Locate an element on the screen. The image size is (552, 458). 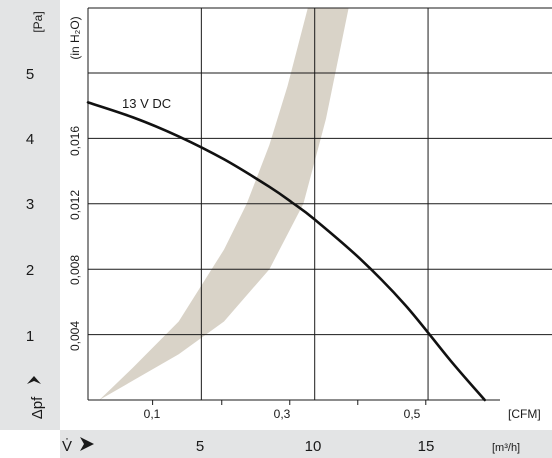
y-tick-label-inh2o-0012: 0,012 is located at coordinates (75, 205).